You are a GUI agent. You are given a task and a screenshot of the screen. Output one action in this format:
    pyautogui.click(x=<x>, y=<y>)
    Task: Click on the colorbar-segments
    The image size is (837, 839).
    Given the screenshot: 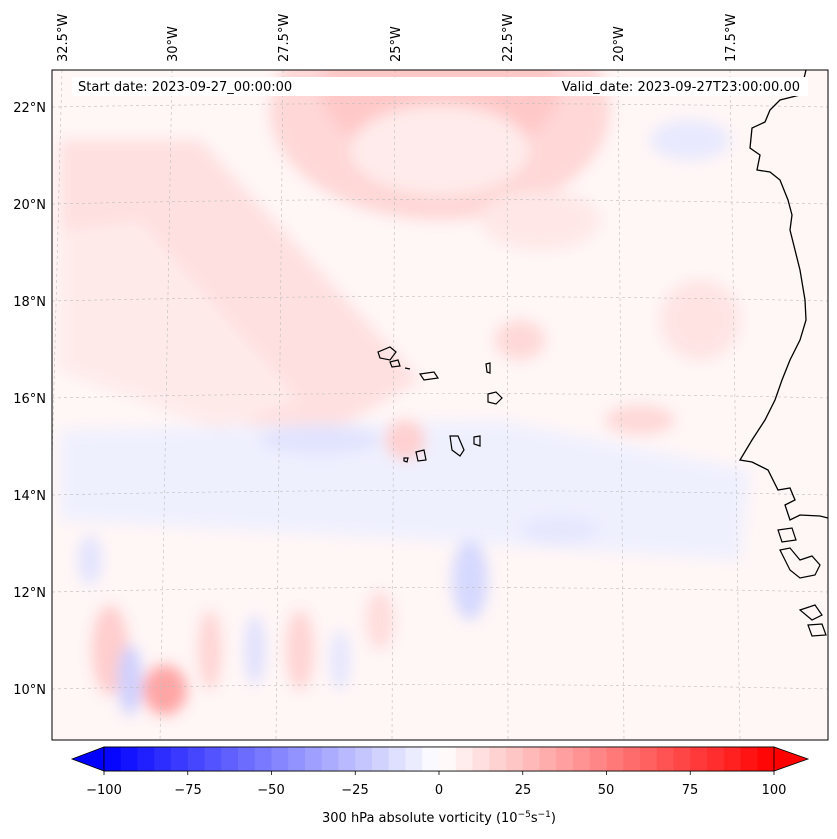 What is the action you would take?
    pyautogui.click(x=439, y=759)
    